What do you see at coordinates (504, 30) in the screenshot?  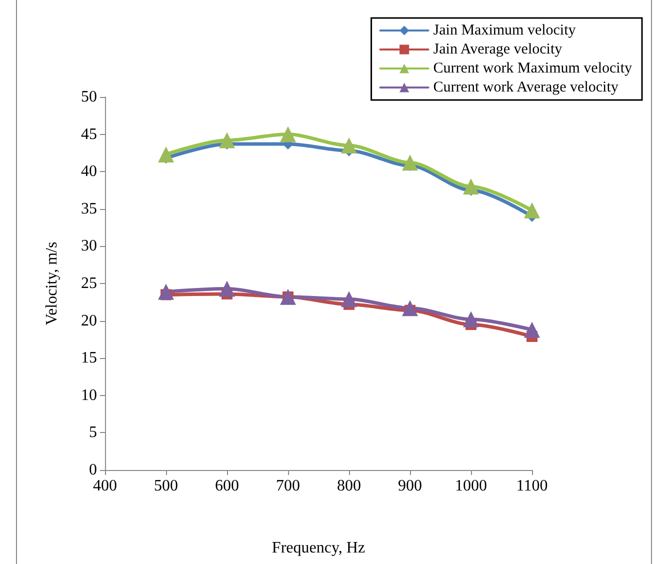 I see `legend-label: Jain Maximum velocity` at bounding box center [504, 30].